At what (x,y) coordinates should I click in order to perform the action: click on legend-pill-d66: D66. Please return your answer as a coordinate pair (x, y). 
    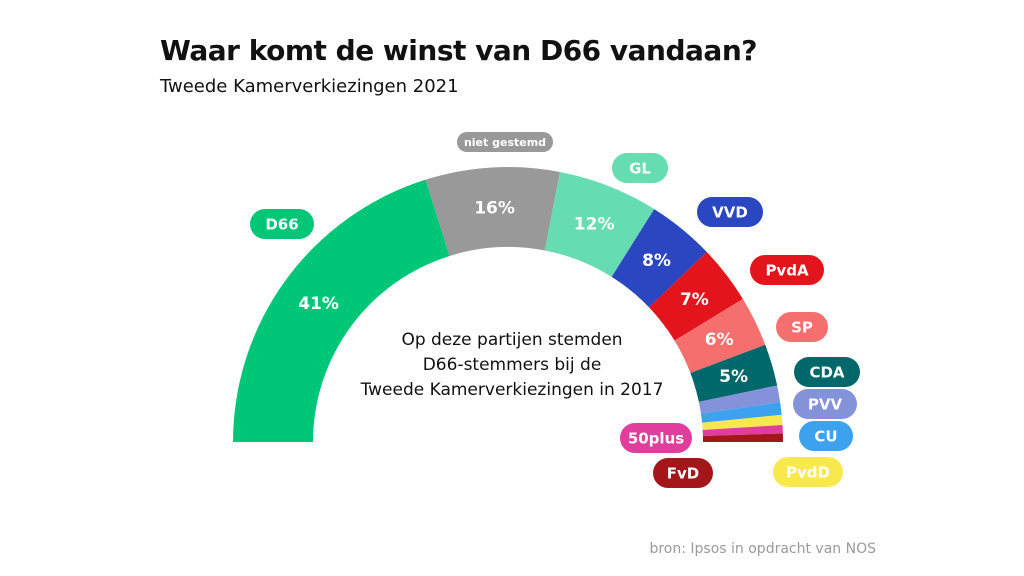
    Looking at the image, I should click on (282, 224).